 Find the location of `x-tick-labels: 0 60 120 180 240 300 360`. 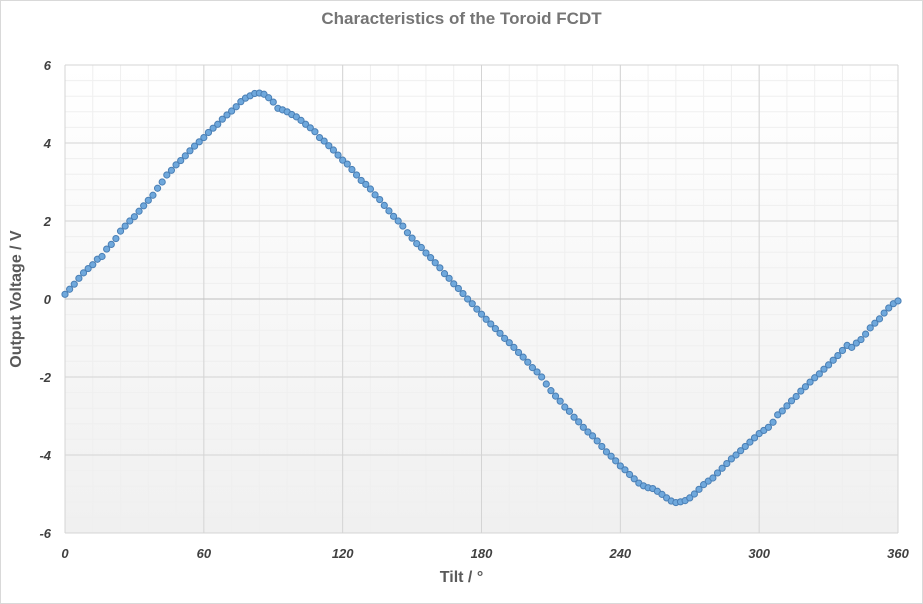

x-tick-labels: 0 60 120 180 240 300 360 is located at coordinates (485, 553).